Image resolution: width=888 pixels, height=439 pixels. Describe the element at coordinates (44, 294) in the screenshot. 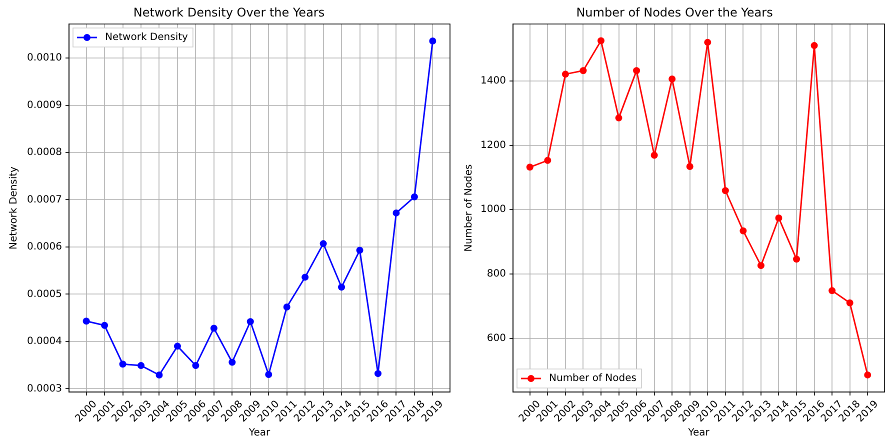

I see `y-tick-label: 0.0005` at that location.